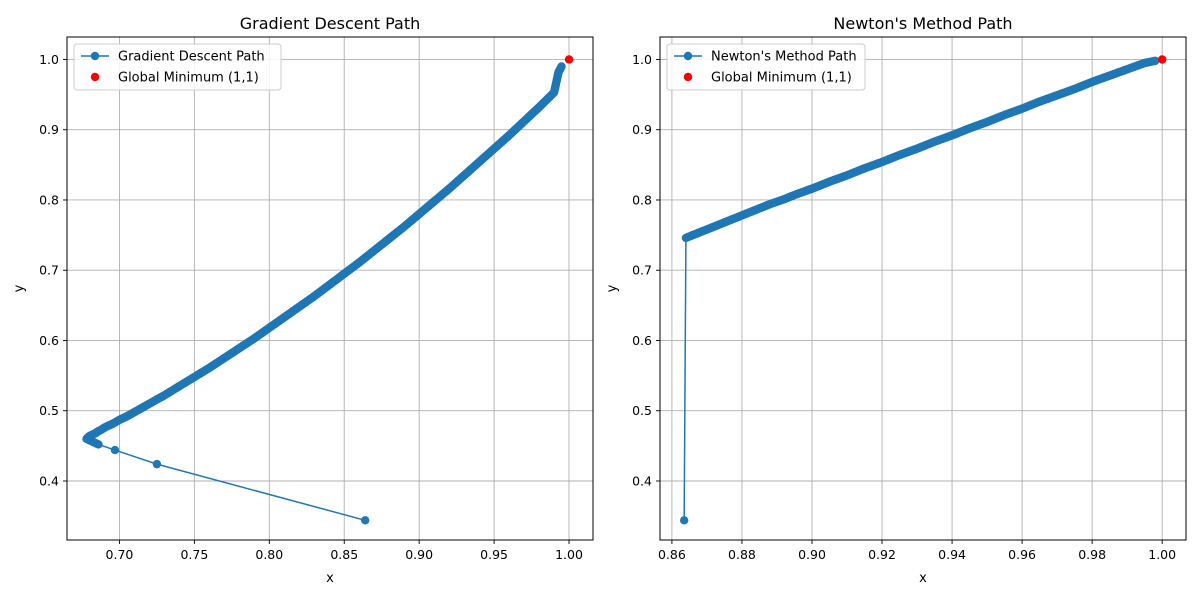 The height and width of the screenshot is (600, 1200). Describe the element at coordinates (269, 554) in the screenshot. I see `x-tick-label: 0.80` at that location.